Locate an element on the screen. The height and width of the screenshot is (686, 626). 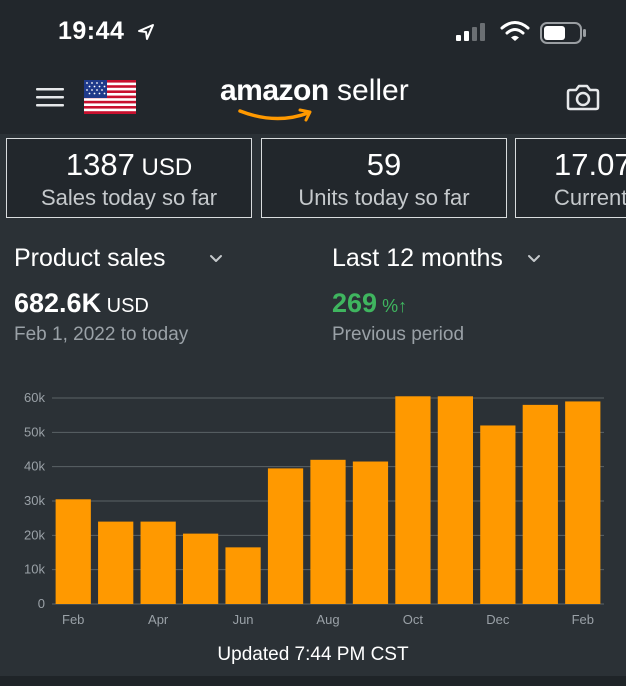
kpi-card-current: 17.07 Current is located at coordinates (570, 178).